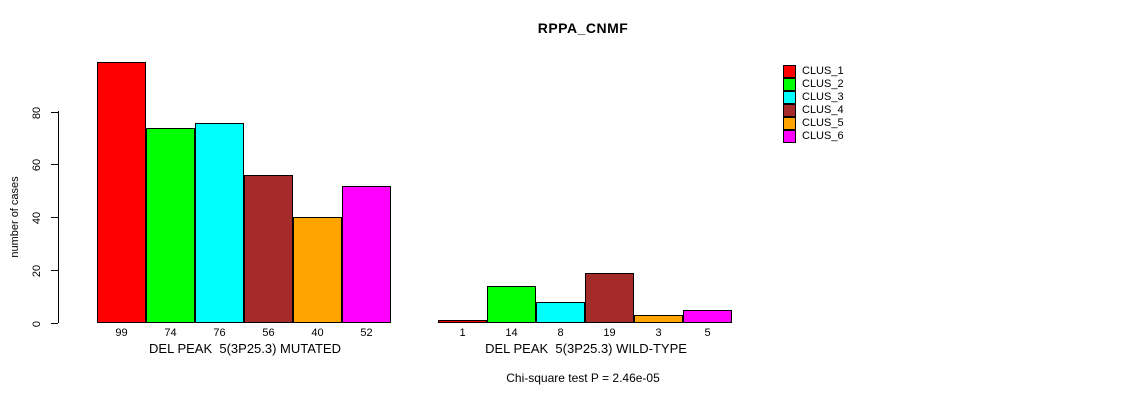 Image resolution: width=1140 pixels, height=400 pixels. Describe the element at coordinates (219, 333) in the screenshot. I see `bar-value-label: 76` at that location.